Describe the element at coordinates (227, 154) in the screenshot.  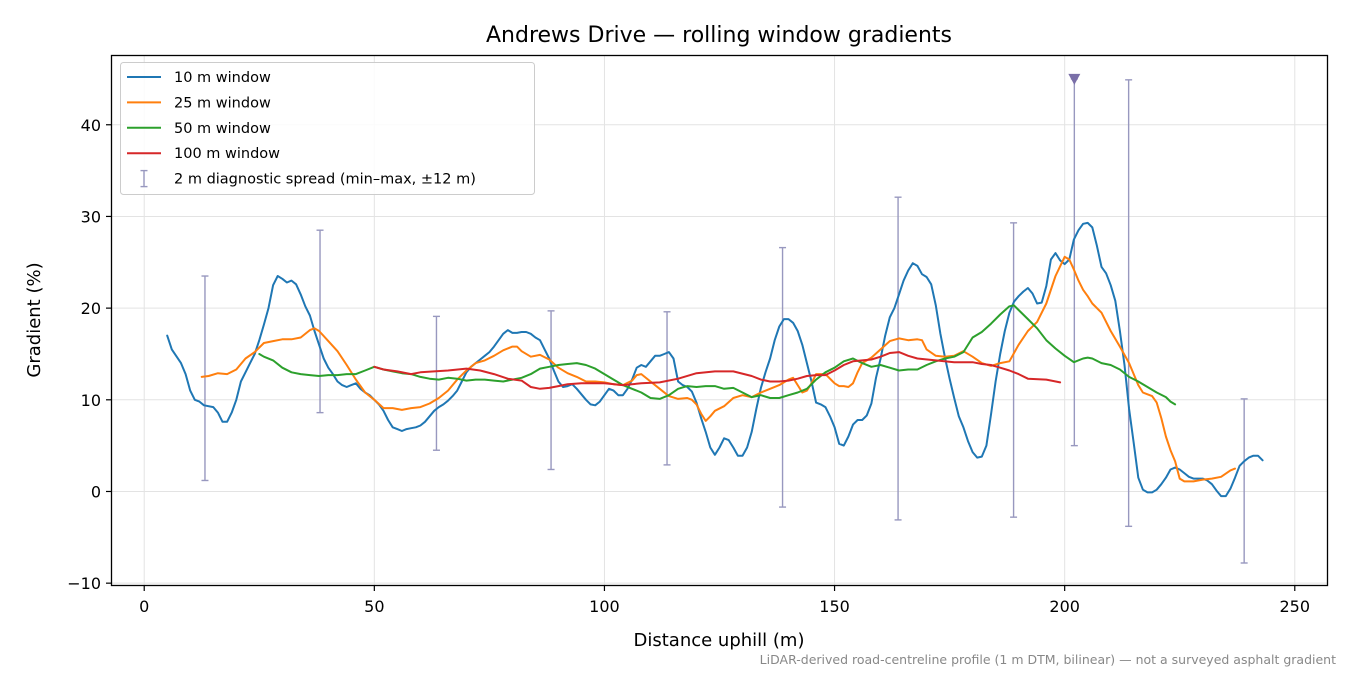
I see `legend-label: 100 m window` at that location.